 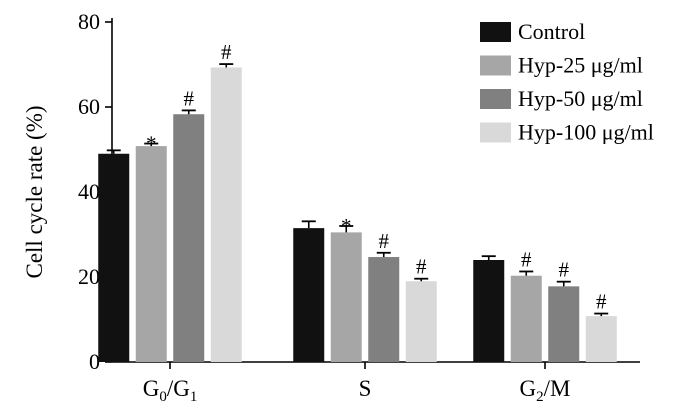 What do you see at coordinates (89, 21) in the screenshot?
I see `y-tick-label: 80` at bounding box center [89, 21].